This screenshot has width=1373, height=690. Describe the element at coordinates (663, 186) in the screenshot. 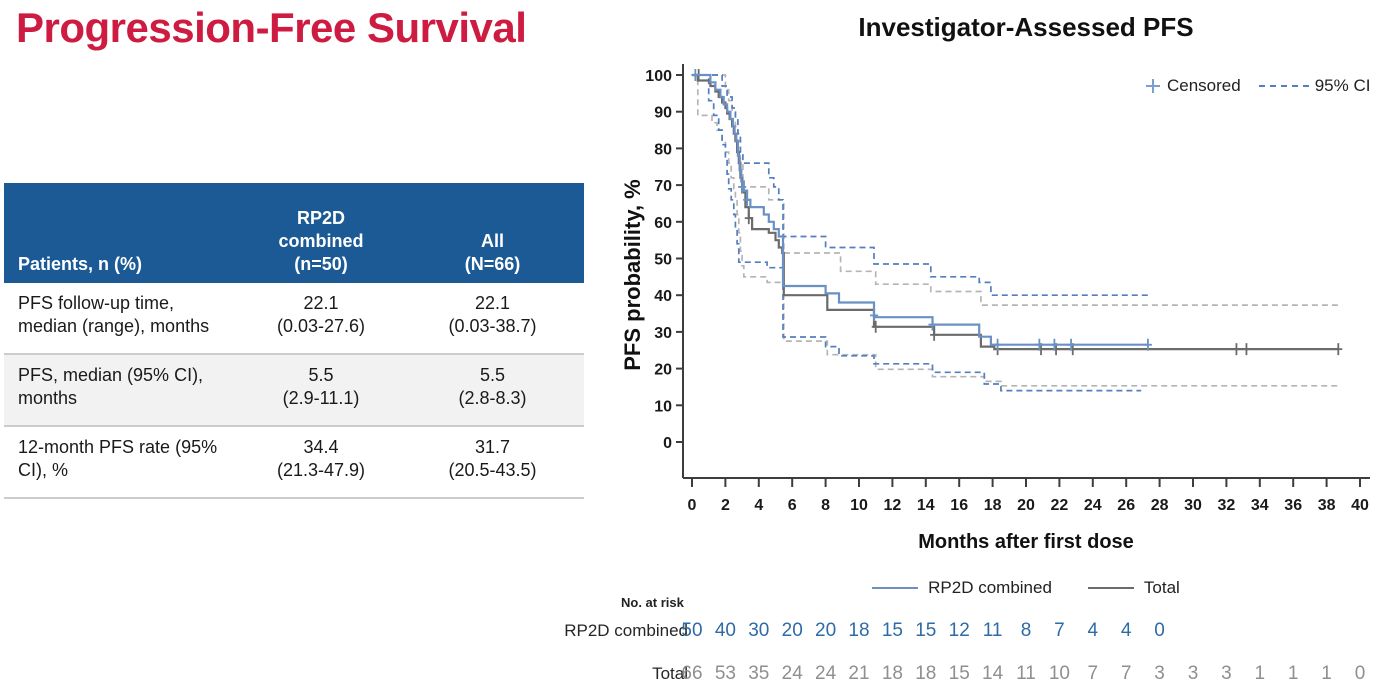

I see `y-tick-label: 70` at that location.